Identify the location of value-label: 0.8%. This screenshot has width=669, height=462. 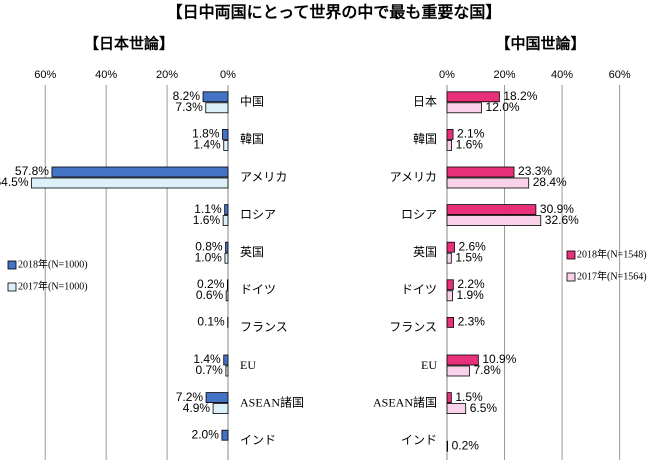
(209, 246).